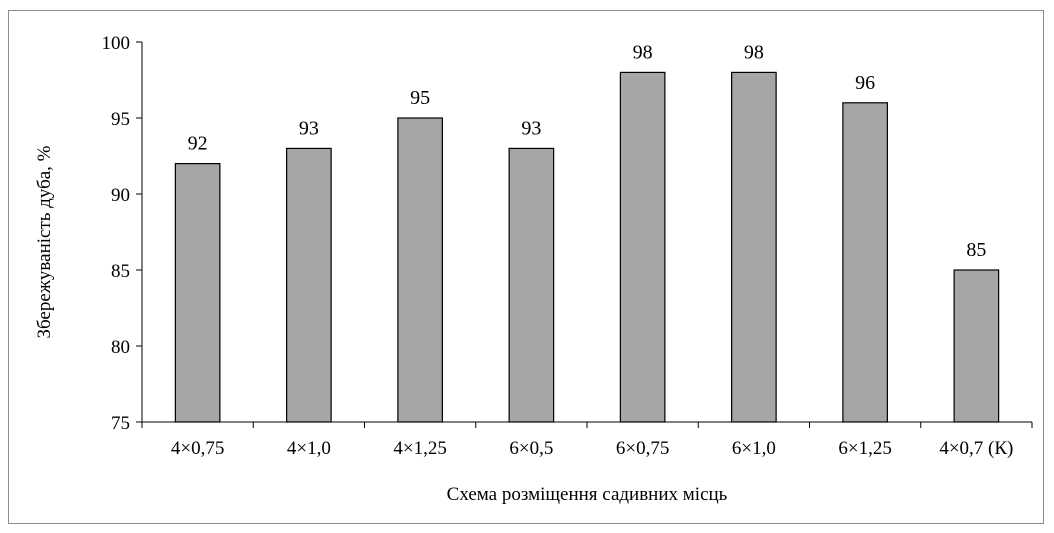 This screenshot has height=533, width=1054. Describe the element at coordinates (642, 448) in the screenshot. I see `x-tick-label: 6×0,75` at that location.